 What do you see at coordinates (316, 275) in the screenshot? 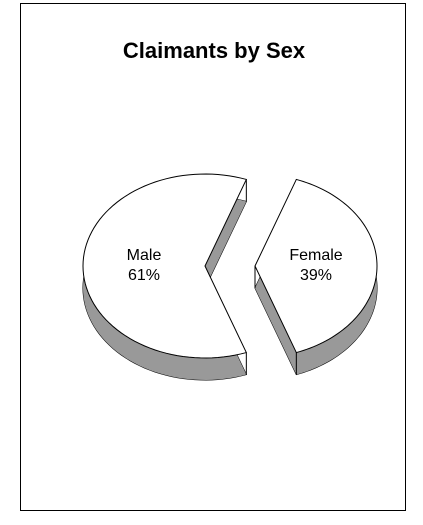
I see `slice-value-label: 39%` at bounding box center [316, 275].